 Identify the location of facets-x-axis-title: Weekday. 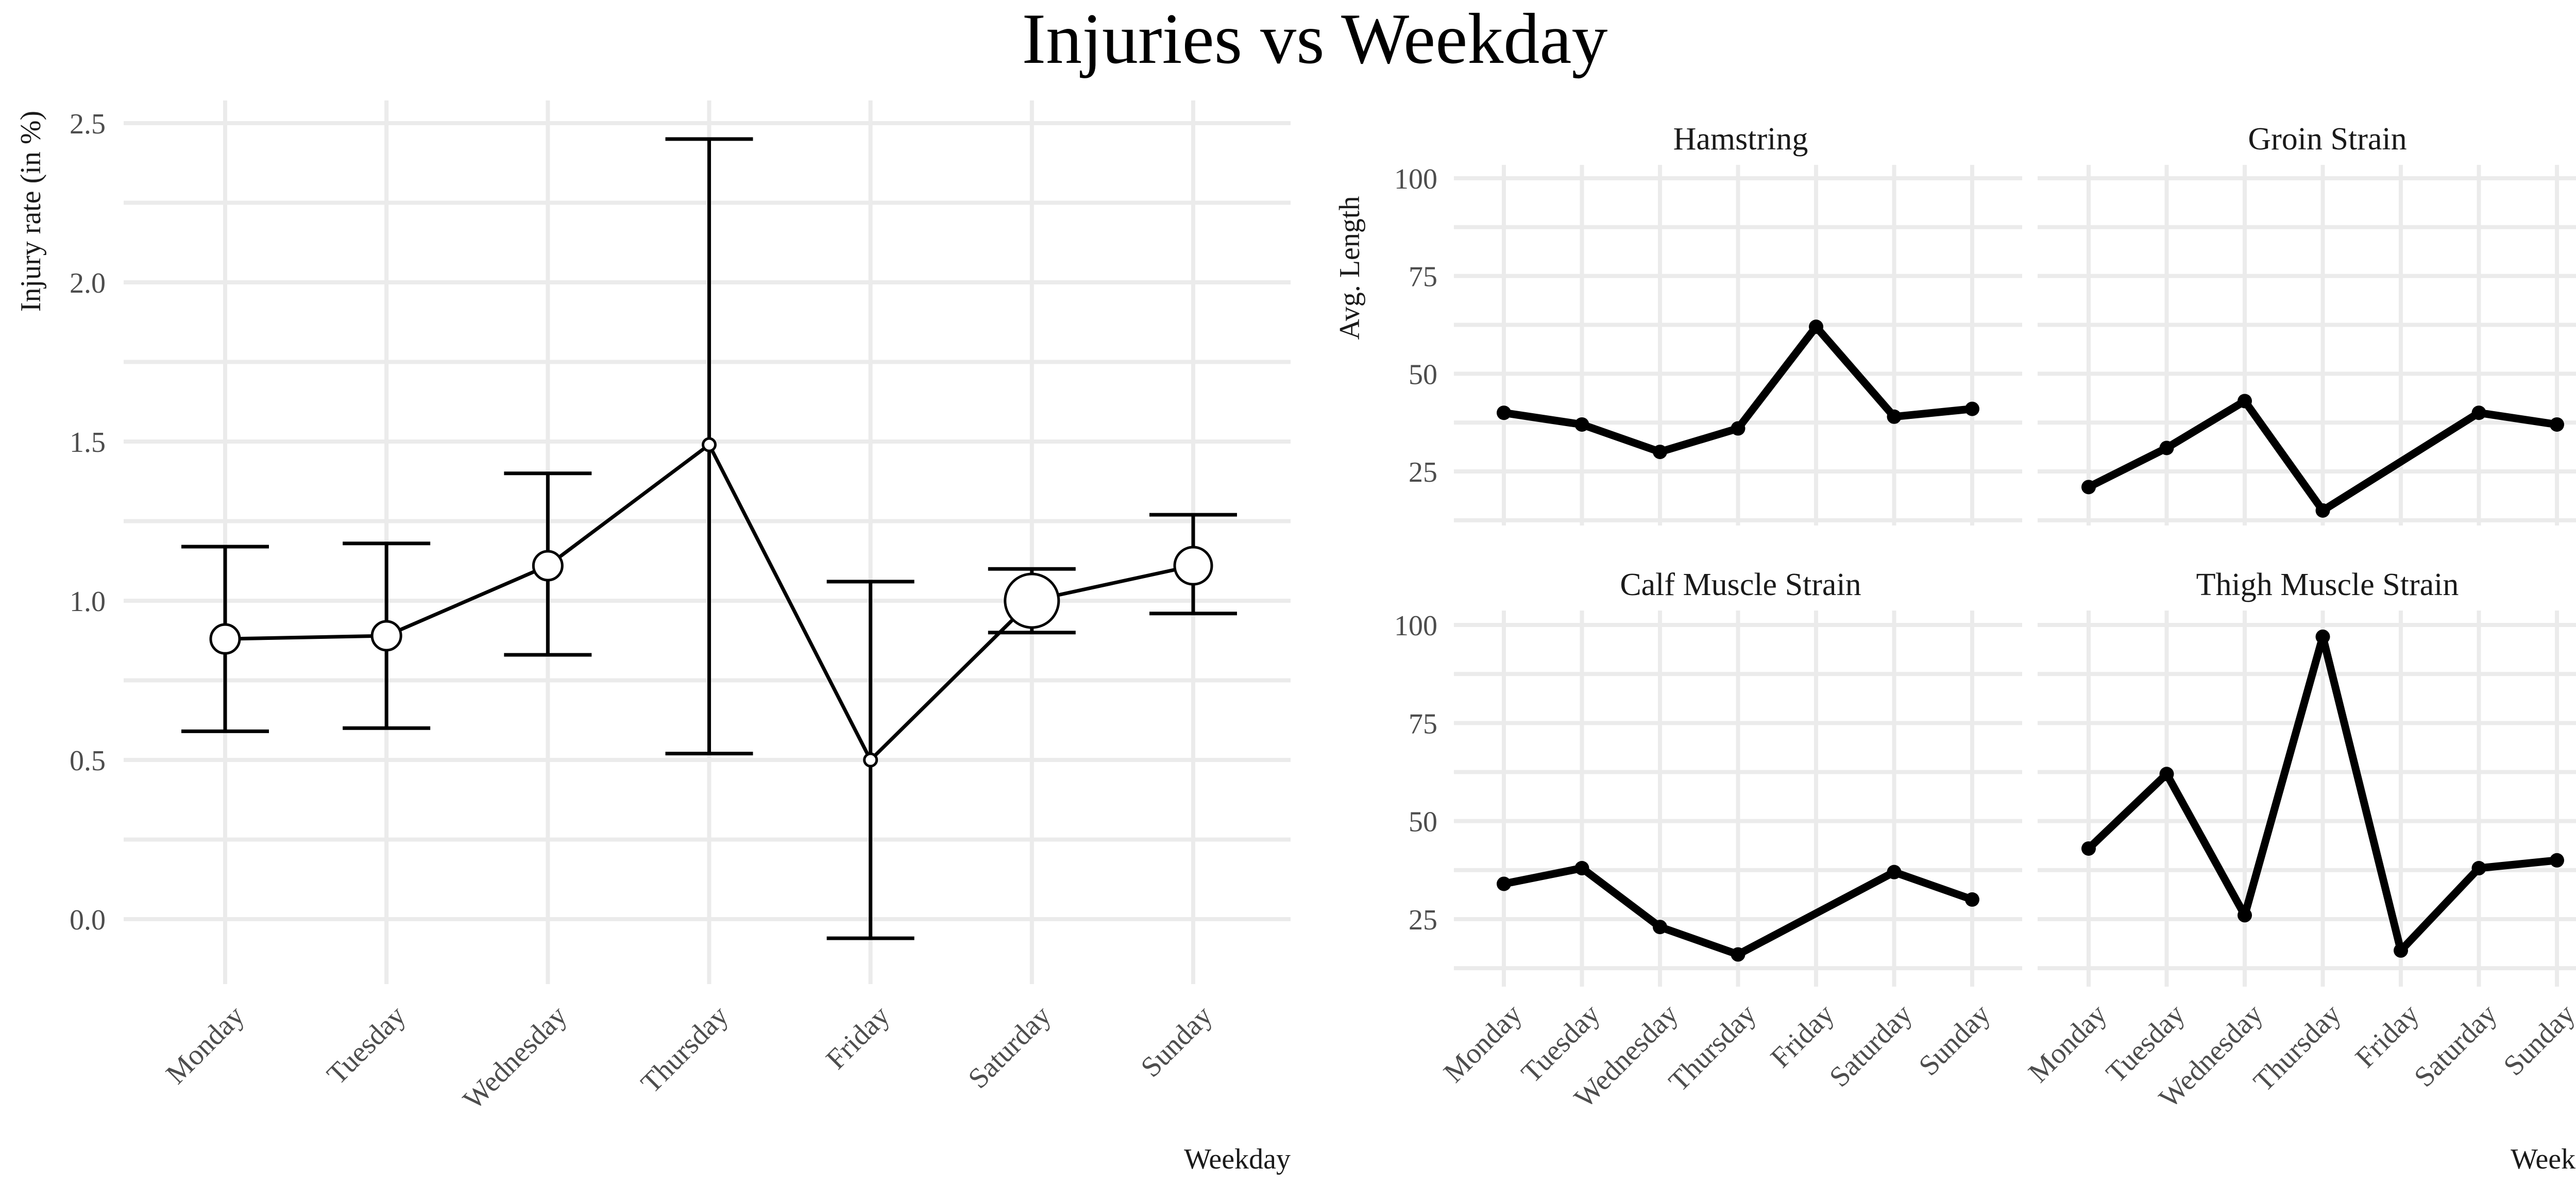
(2543, 1159).